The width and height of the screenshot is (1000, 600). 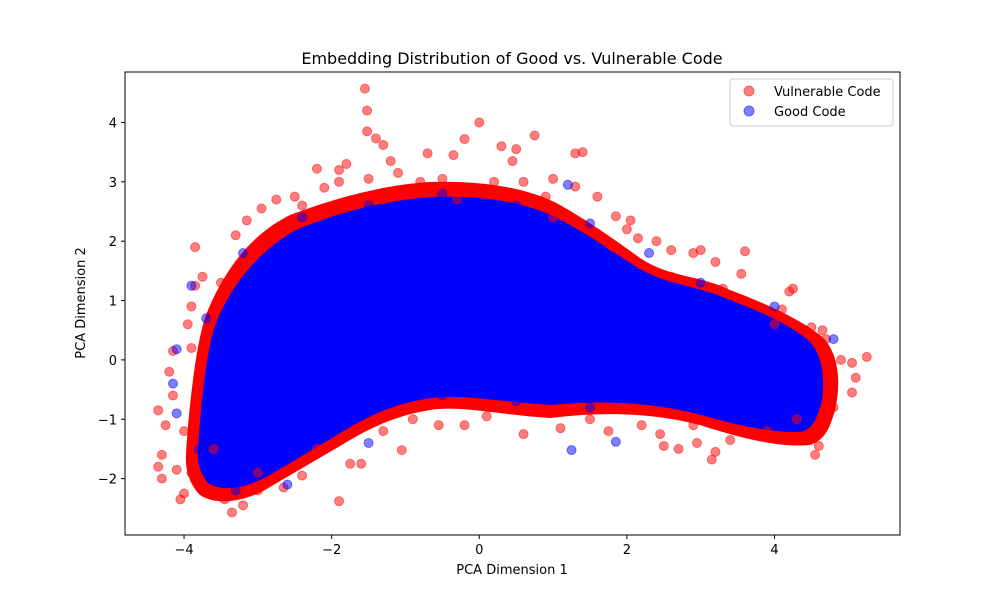 I want to click on x-axis-label: PCA Dimension 1, so click(x=511, y=570).